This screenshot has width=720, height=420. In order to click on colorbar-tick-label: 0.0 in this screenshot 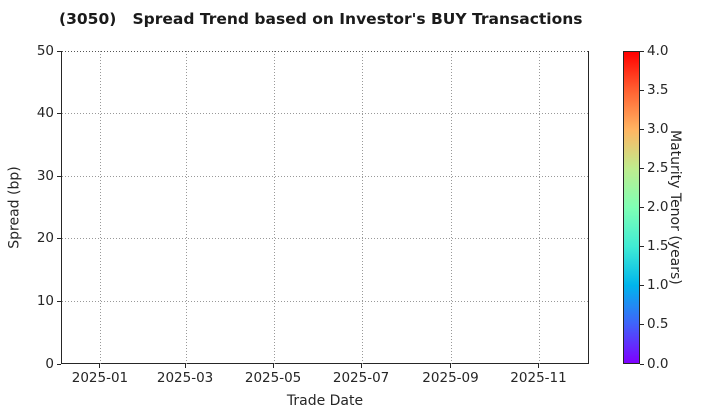, I will do `click(658, 363)`.